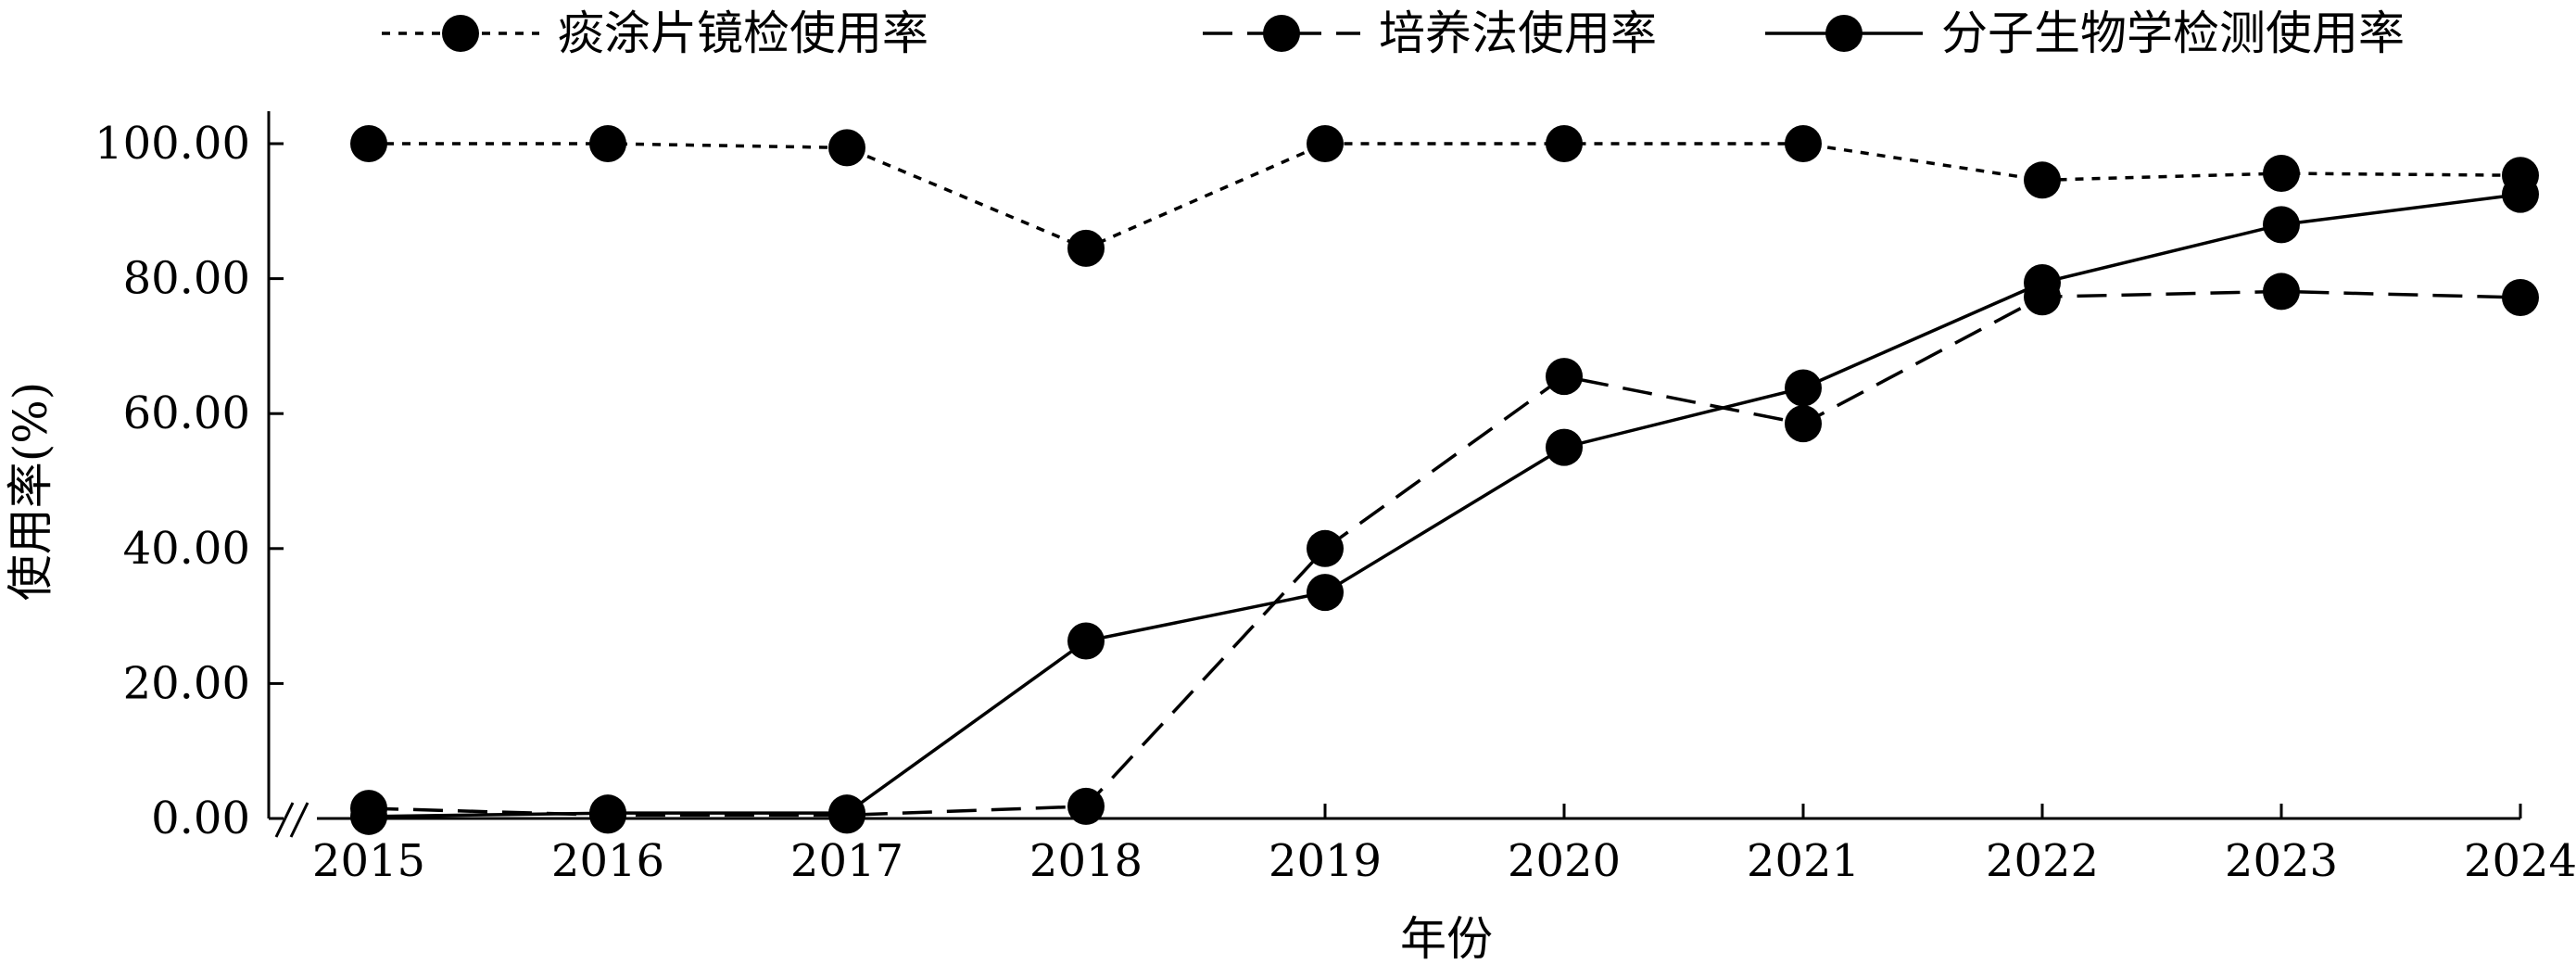 The width and height of the screenshot is (2576, 964). What do you see at coordinates (2173, 33) in the screenshot?
I see `legend-label: 分子生物学检测使用率` at bounding box center [2173, 33].